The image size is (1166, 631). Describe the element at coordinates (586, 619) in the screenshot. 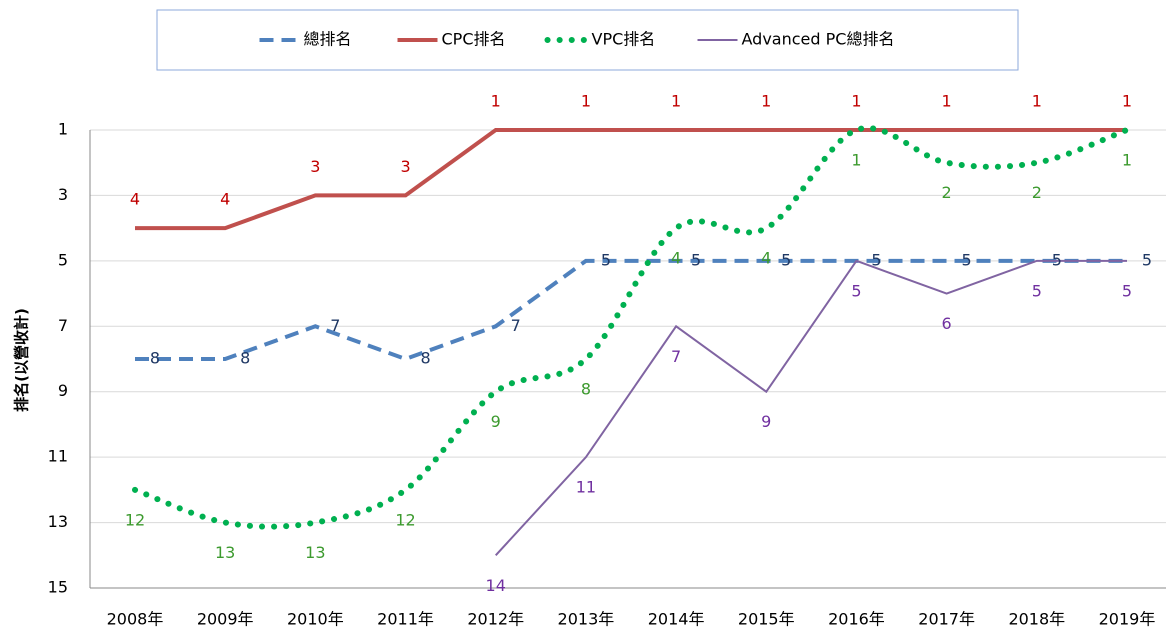

I see `x-tick-label: 2013年` at that location.